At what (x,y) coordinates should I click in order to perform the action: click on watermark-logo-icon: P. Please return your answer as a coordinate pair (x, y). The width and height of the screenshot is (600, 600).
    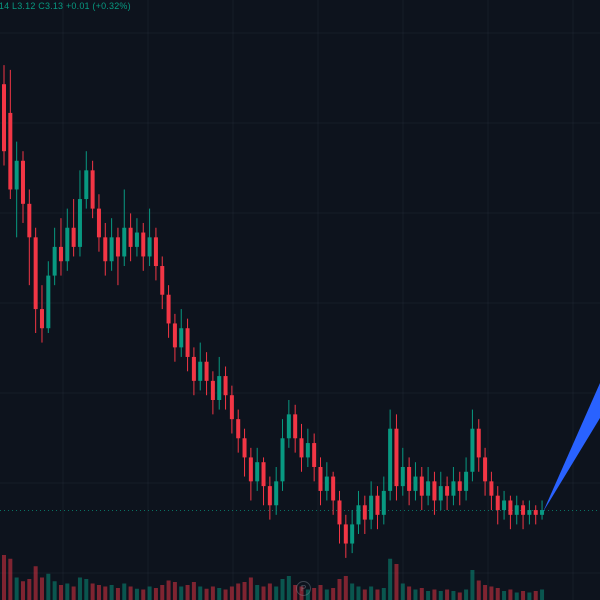
    Looking at the image, I should click on (303, 588).